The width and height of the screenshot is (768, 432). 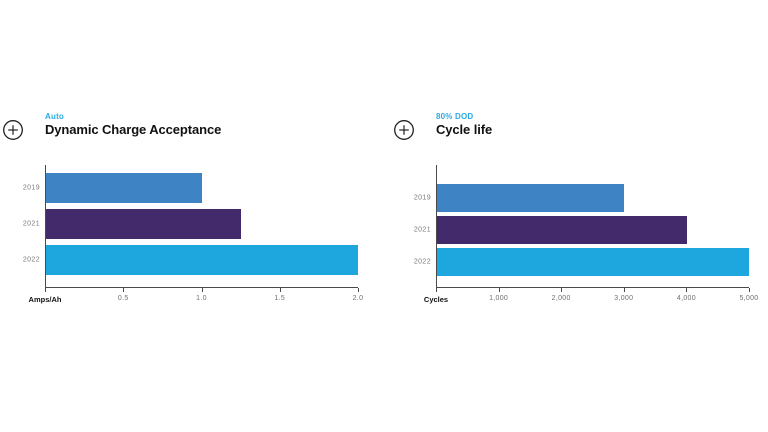 What do you see at coordinates (45, 299) in the screenshot?
I see `x-axis-unit-label: Amps/Ah` at bounding box center [45, 299].